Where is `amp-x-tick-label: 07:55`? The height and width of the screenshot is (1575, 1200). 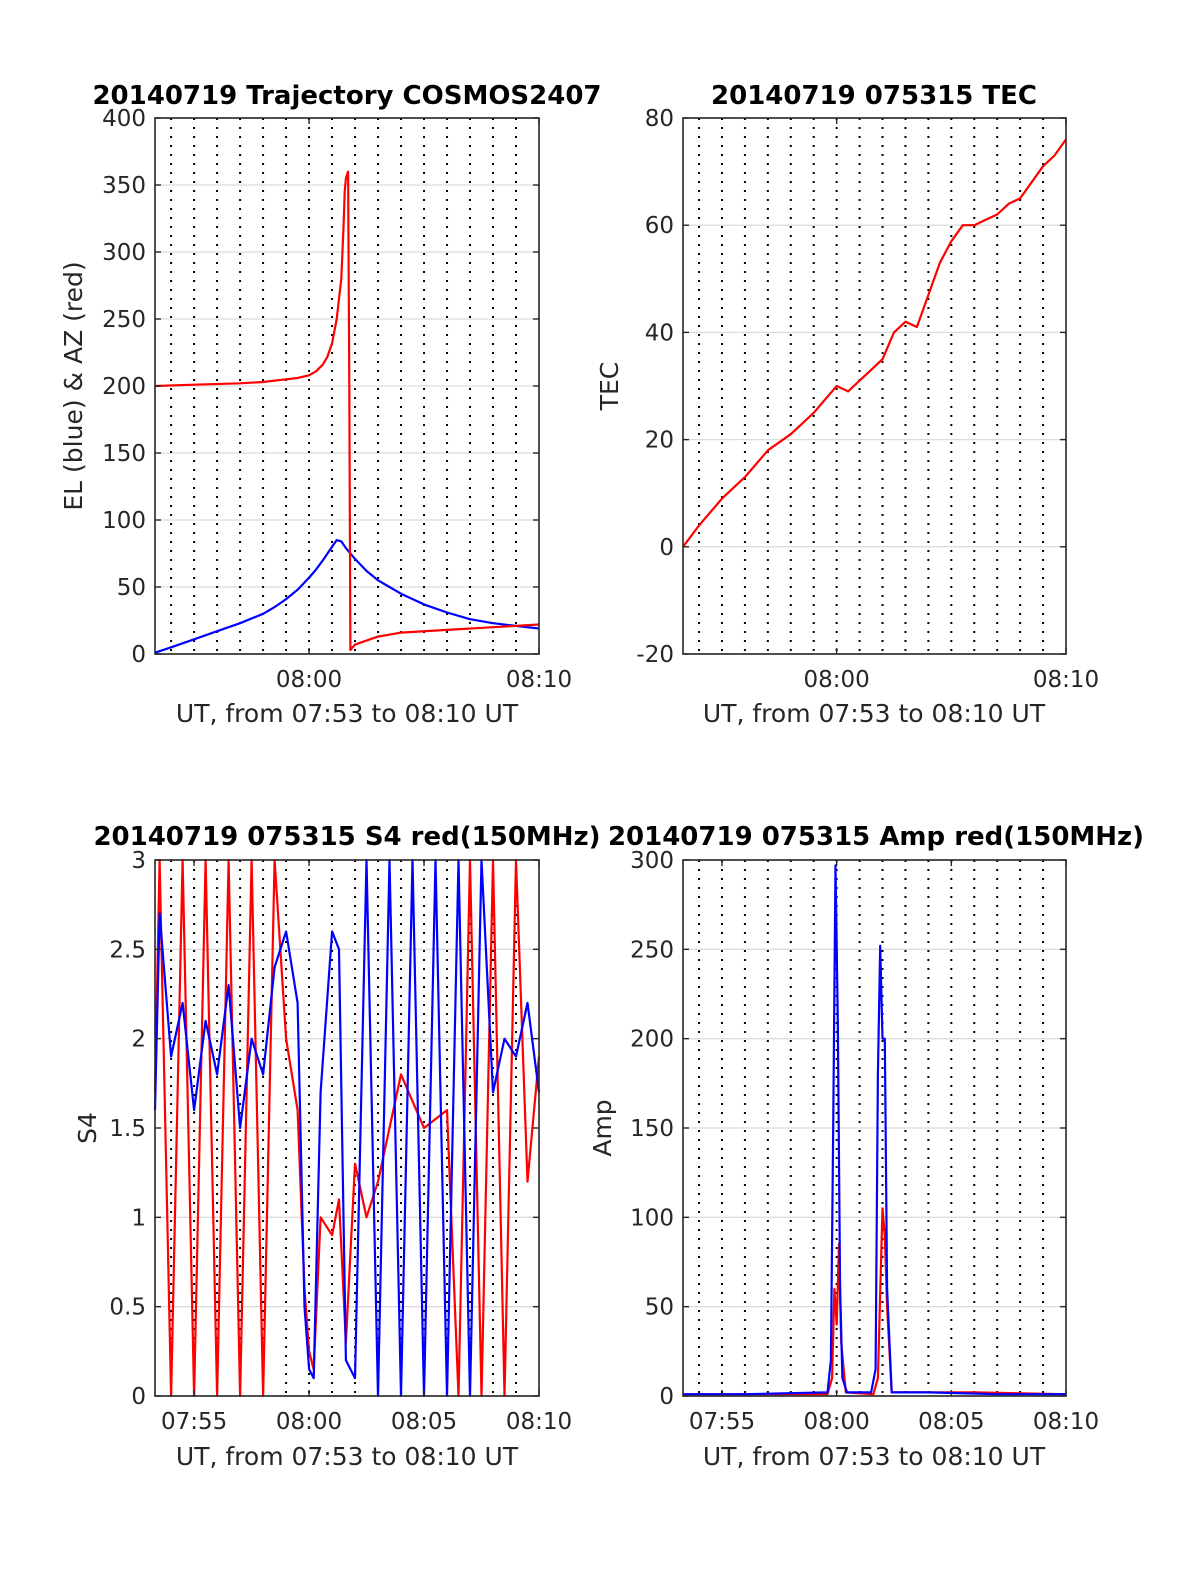 amp-x-tick-label: 07:55 is located at coordinates (722, 1422).